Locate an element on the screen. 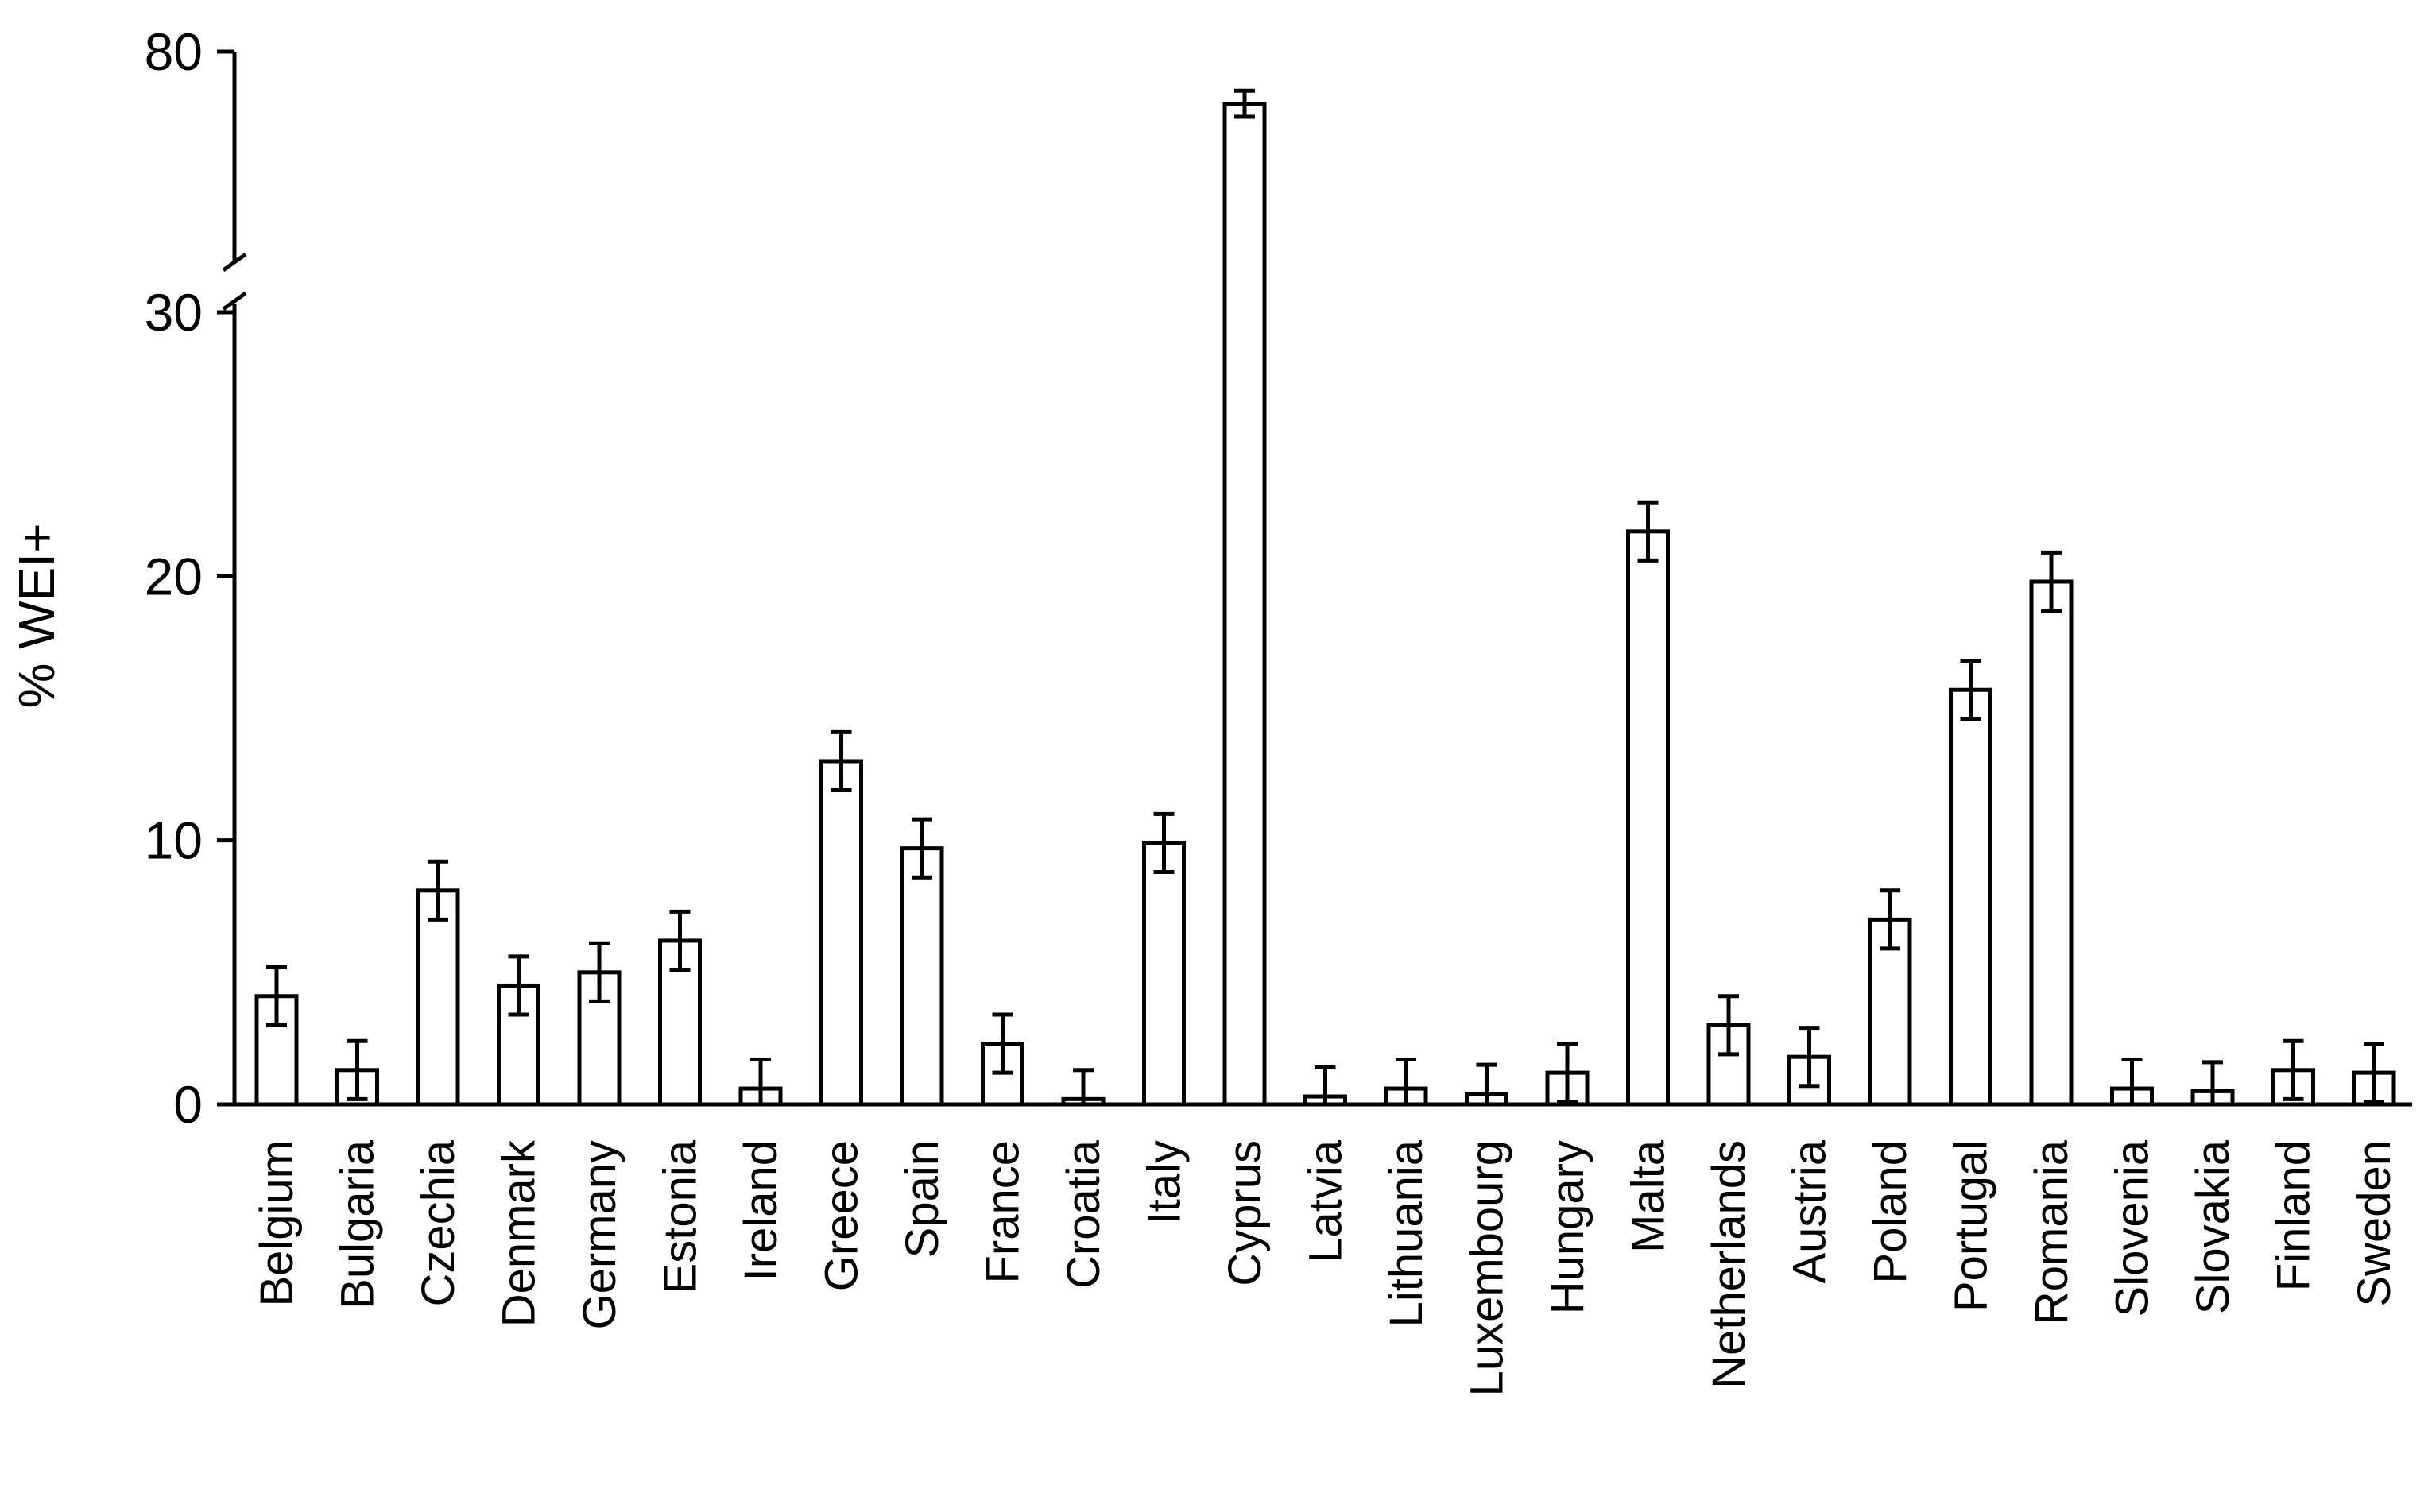  x-tick-label: Germany is located at coordinates (599, 1235).